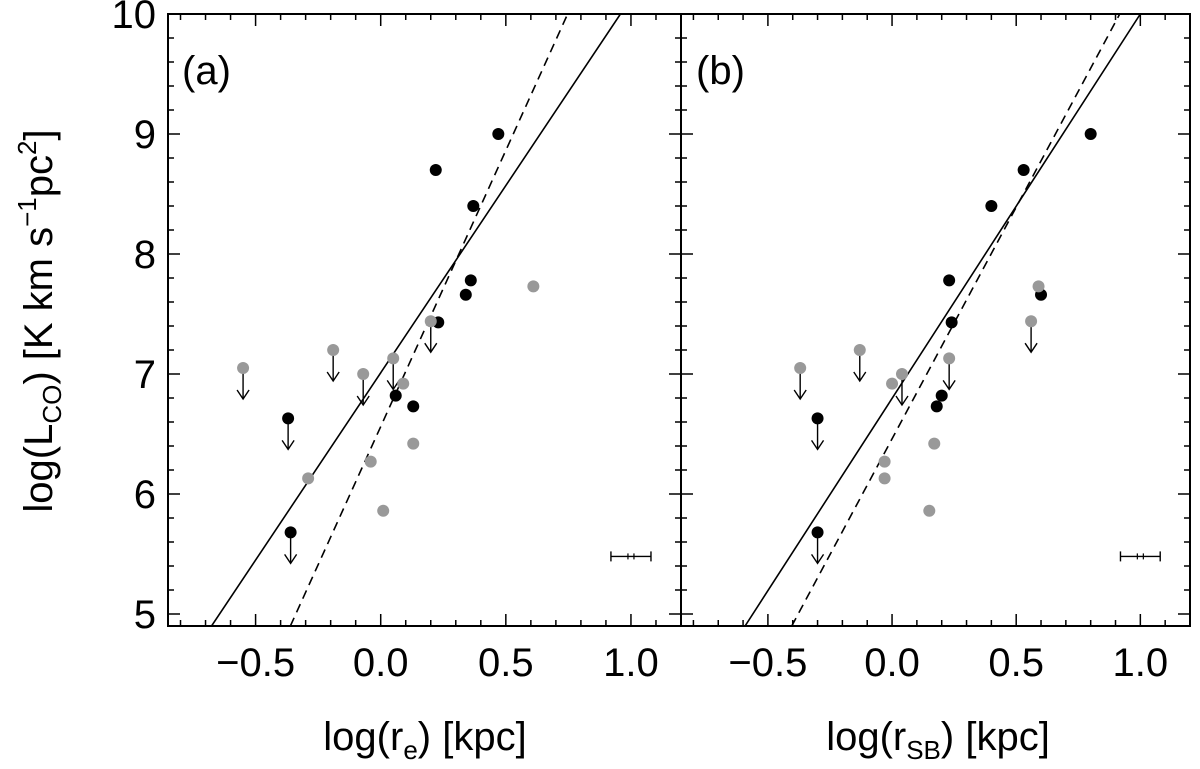 The height and width of the screenshot is (769, 1200). I want to click on y-tick-label: 8, so click(145, 255).